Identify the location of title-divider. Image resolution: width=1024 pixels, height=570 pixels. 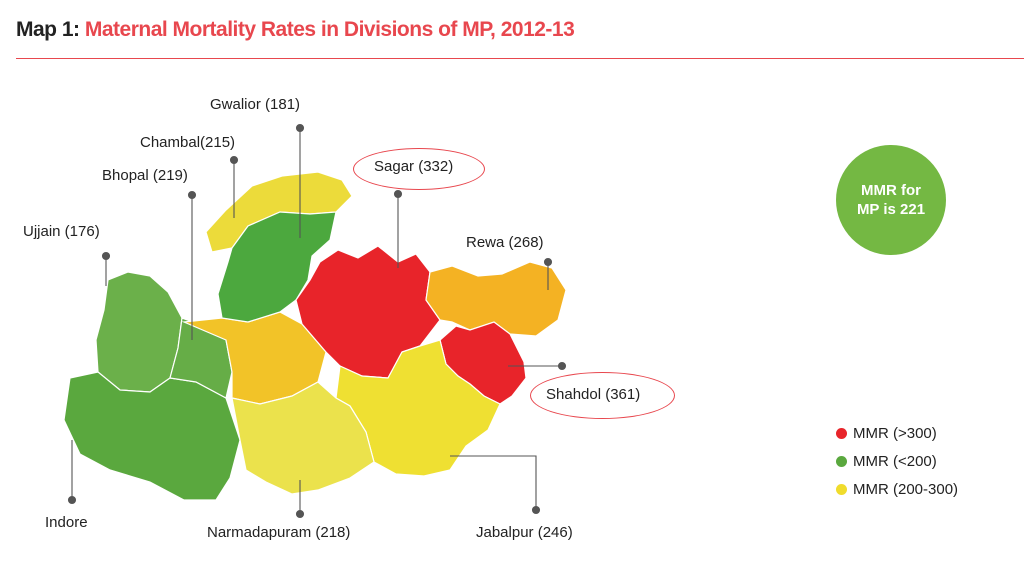
(520, 58).